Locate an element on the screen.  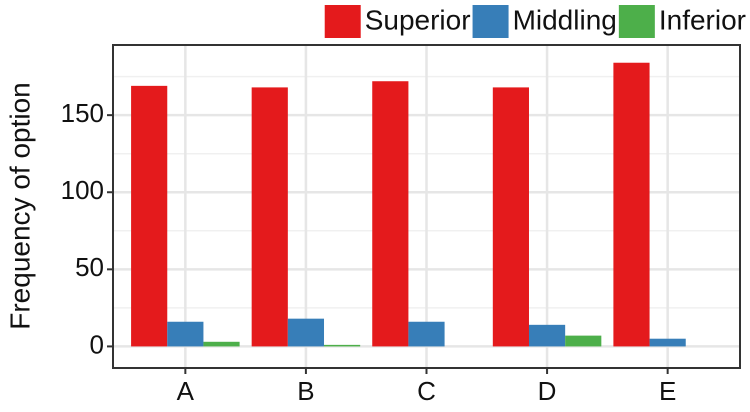
legend-label: Inferior is located at coordinates (702, 19).